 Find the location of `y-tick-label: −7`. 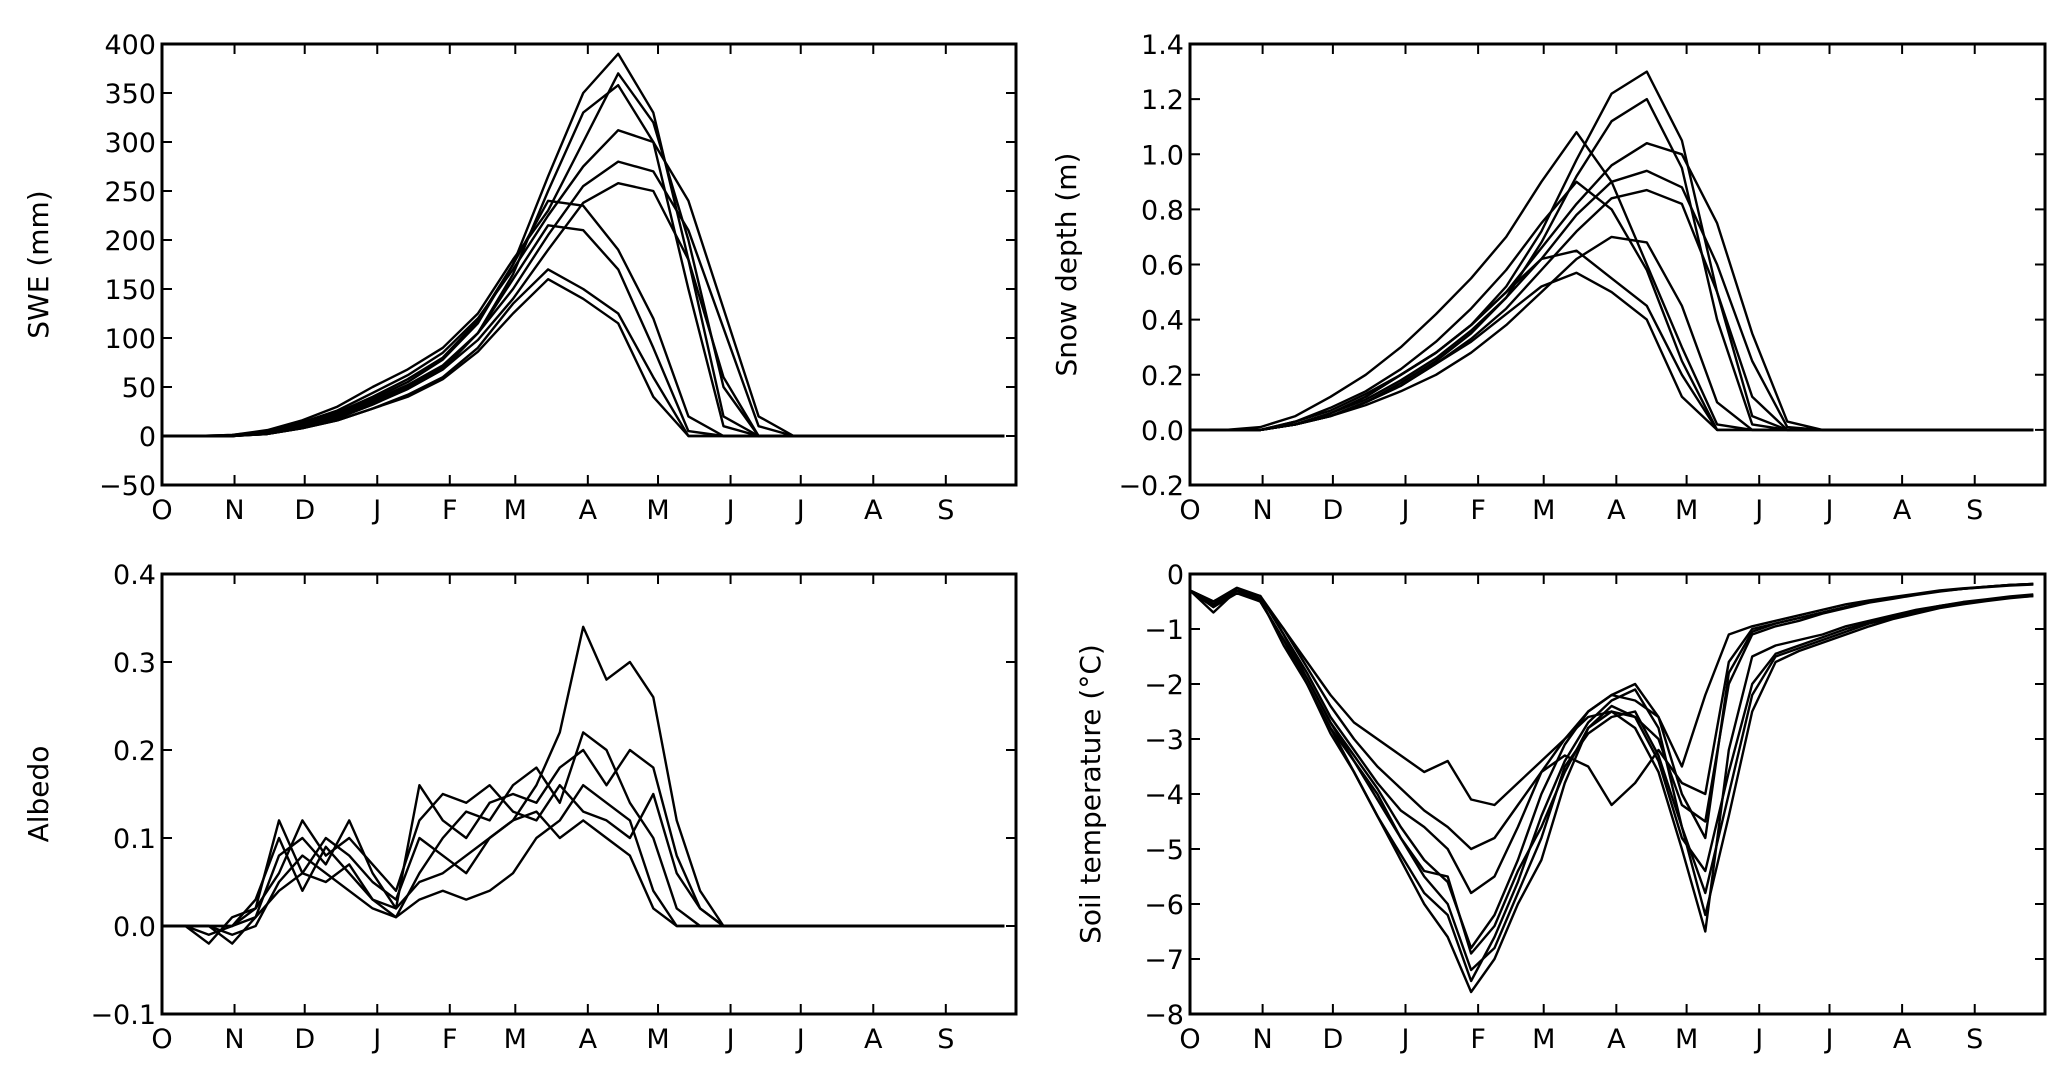

y-tick-label: −7 is located at coordinates (1164, 960).